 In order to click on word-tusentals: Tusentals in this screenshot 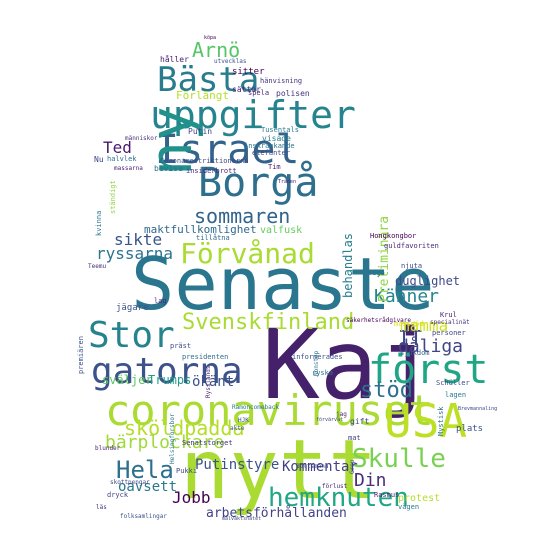, I will do `click(280, 130)`.